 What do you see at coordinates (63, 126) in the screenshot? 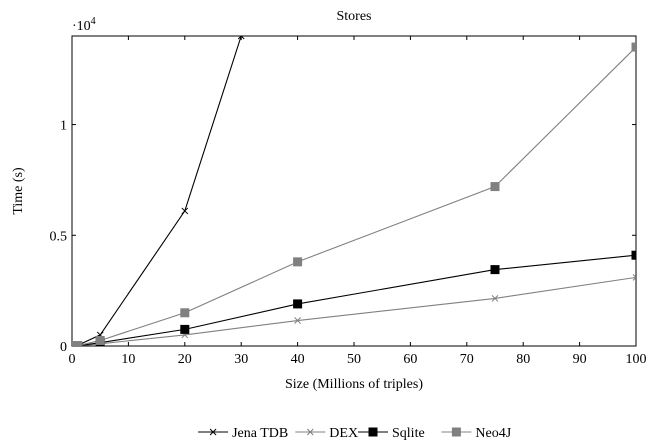
I see `y-tick-label: 1` at bounding box center [63, 126].